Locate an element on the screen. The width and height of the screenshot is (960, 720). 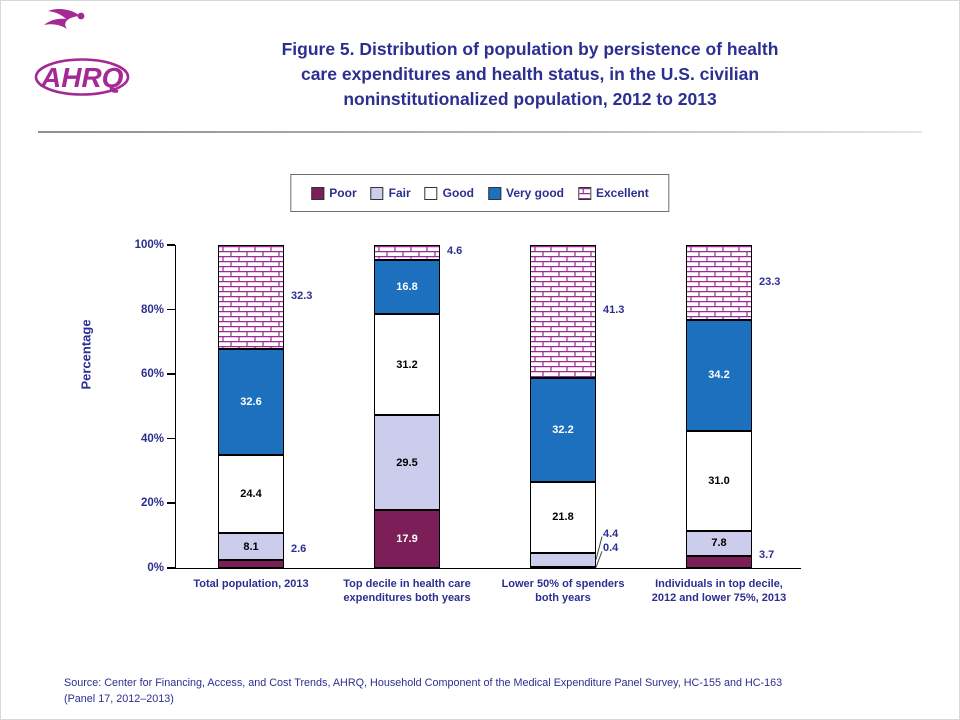
source-line-2: (Panel 17, 2012–2013) is located at coordinates (119, 698).